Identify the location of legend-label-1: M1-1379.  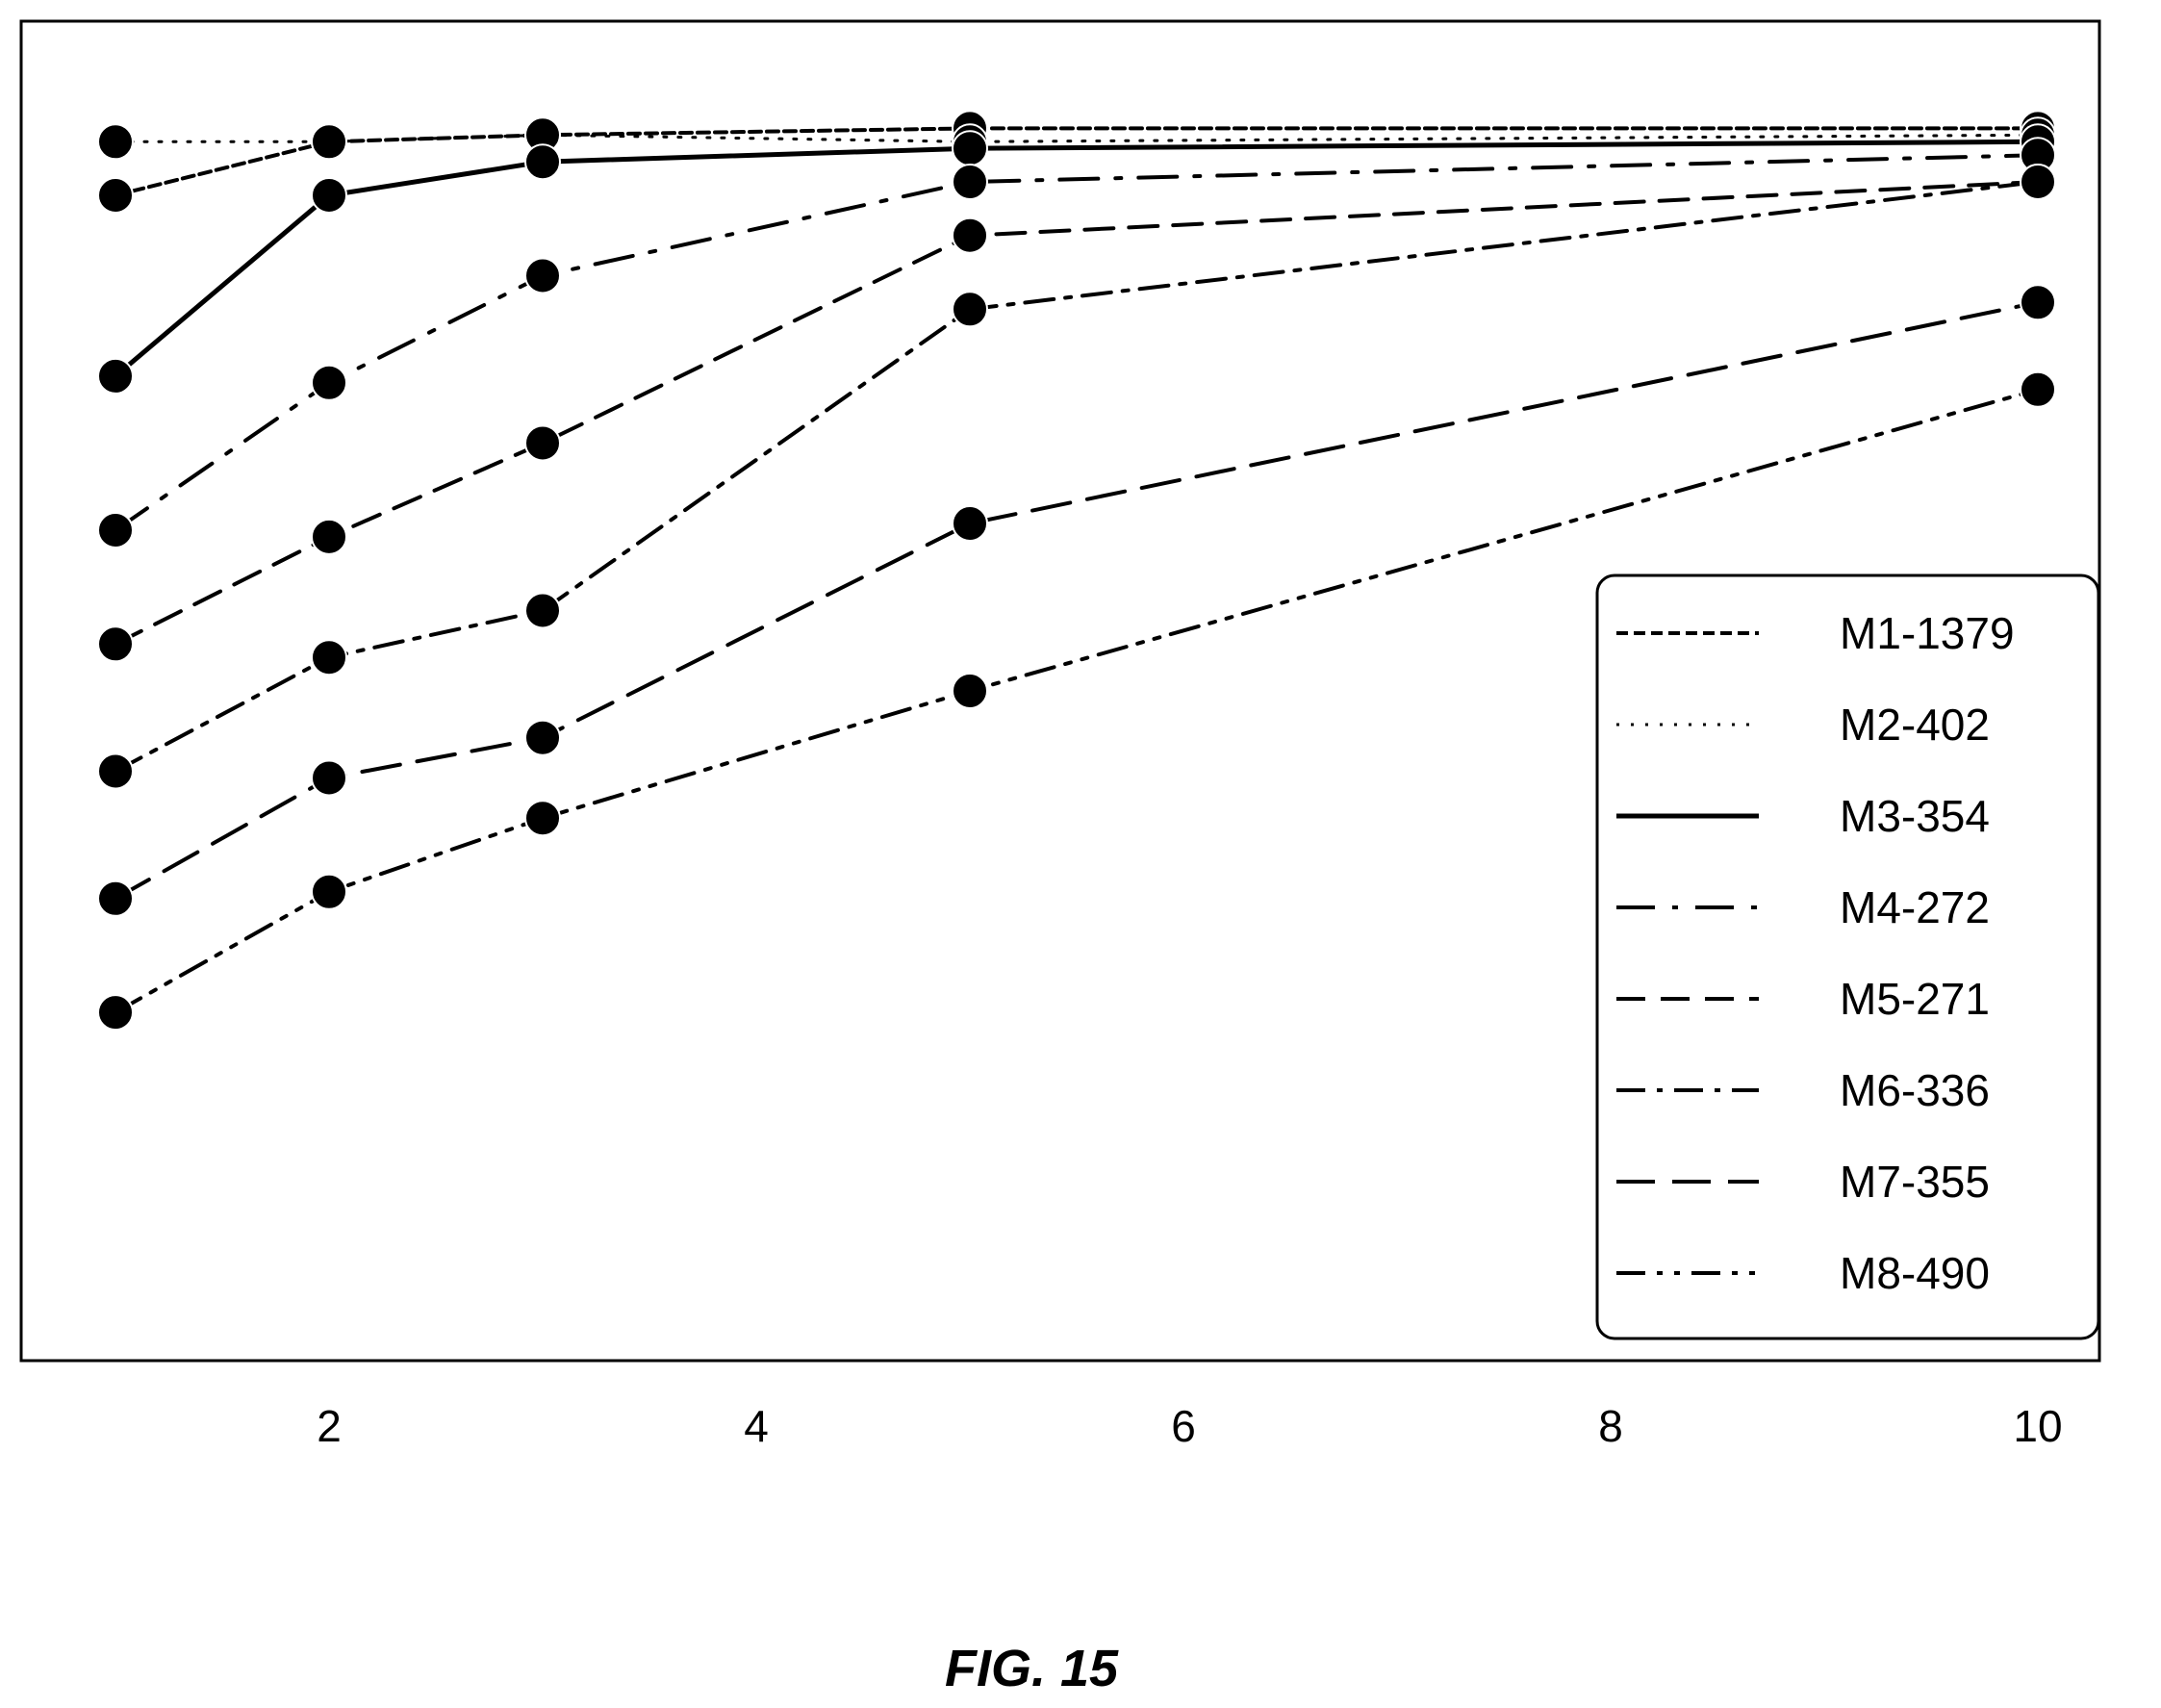
(1928, 633).